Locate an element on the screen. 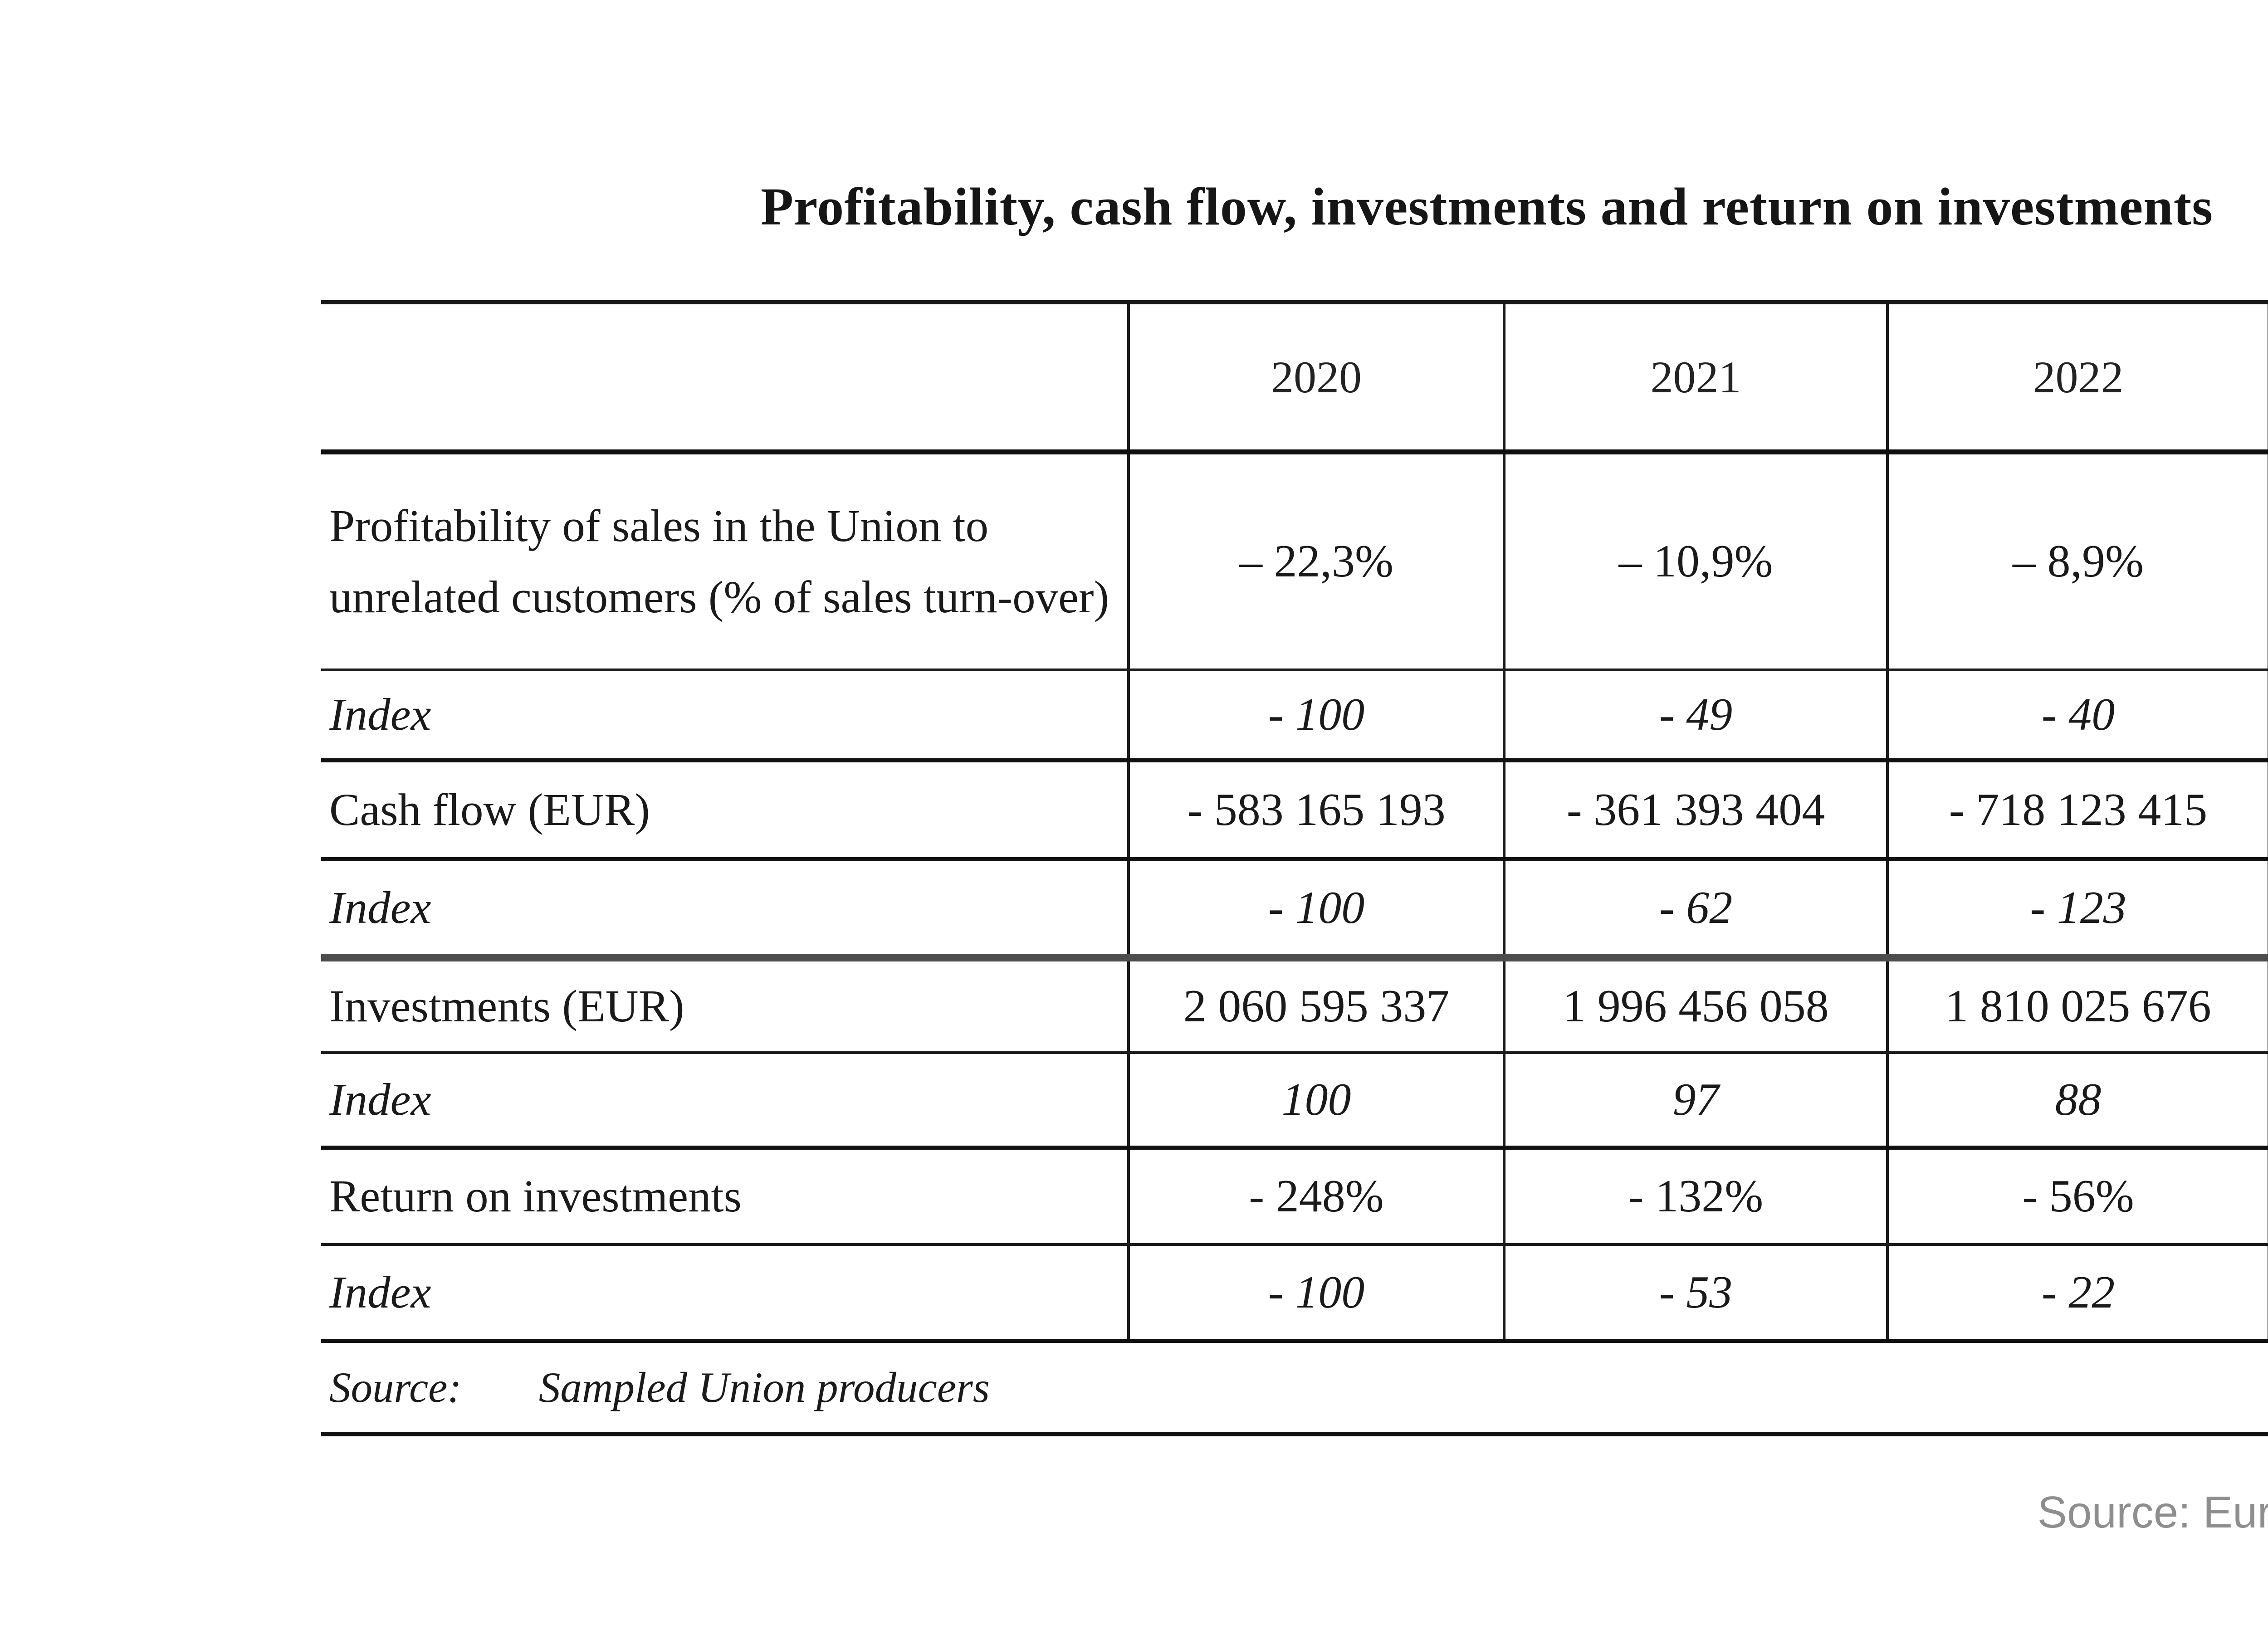 This screenshot has width=2268, height=1625. table-cell: - 22 is located at coordinates (2077, 1293).